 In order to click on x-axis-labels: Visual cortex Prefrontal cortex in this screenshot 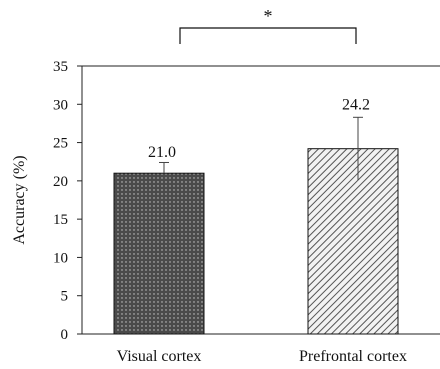, I will do `click(262, 356)`.